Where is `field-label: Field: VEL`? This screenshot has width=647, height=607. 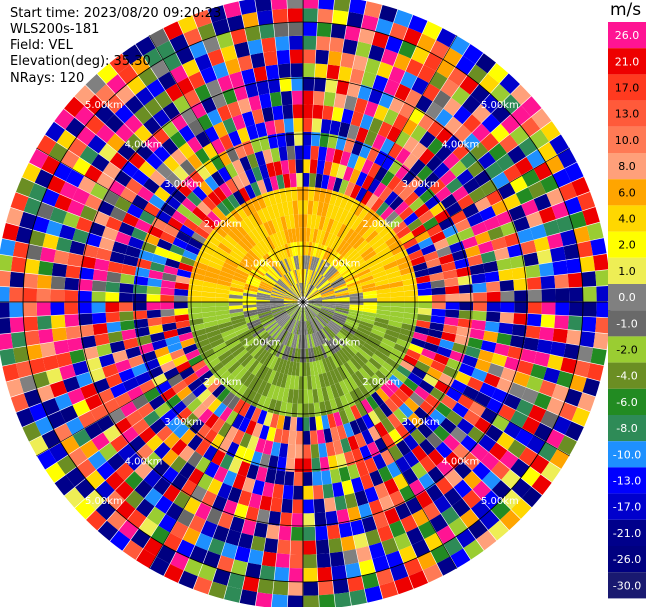 field-label: Field: VEL is located at coordinates (41, 45).